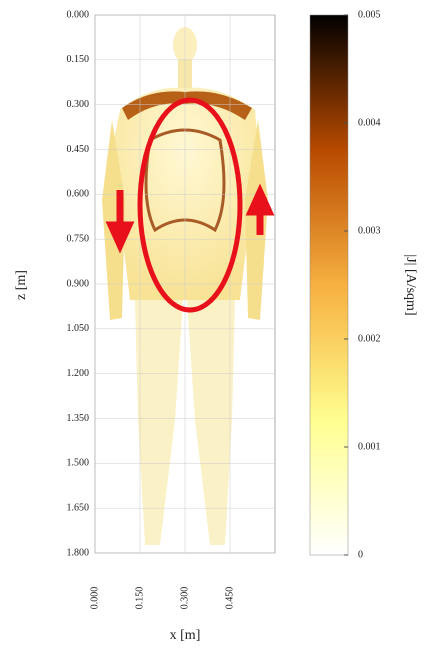  What do you see at coordinates (211, 422) in the screenshot?
I see `leg-right` at bounding box center [211, 422].